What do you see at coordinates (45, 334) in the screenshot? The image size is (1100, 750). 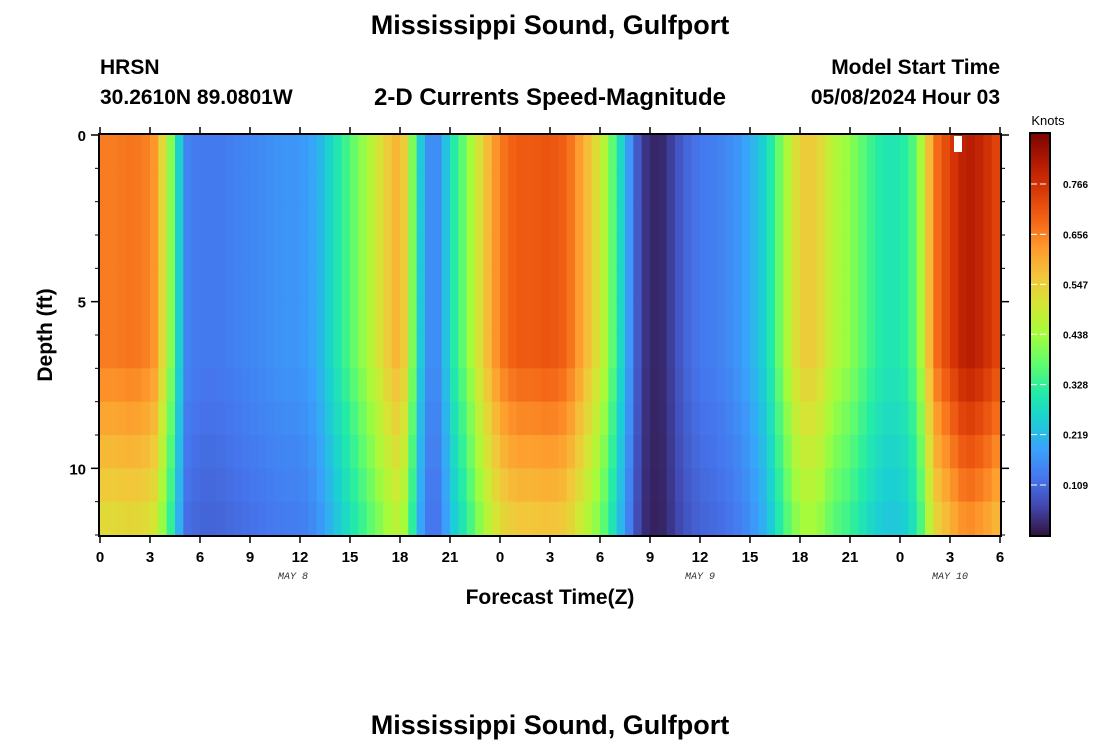 I see `y-axis-label: Depth (ft)` at bounding box center [45, 334].